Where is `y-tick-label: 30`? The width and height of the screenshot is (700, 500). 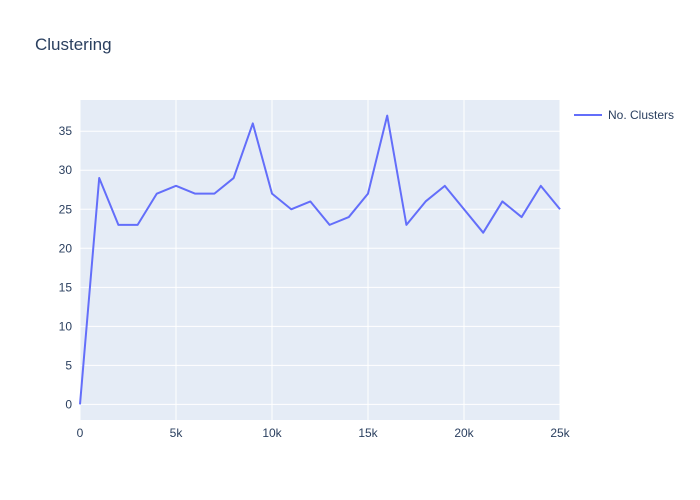
y-tick-label: 30 is located at coordinates (66, 170).